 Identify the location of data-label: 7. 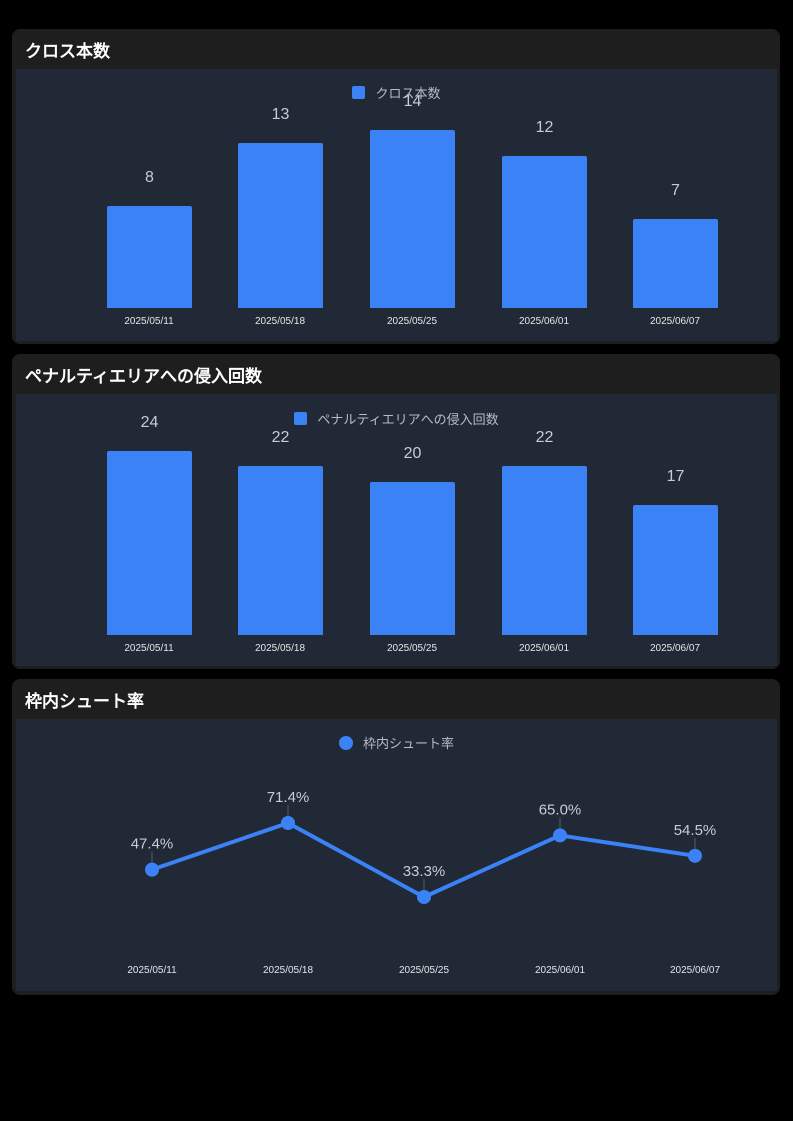
(675, 190).